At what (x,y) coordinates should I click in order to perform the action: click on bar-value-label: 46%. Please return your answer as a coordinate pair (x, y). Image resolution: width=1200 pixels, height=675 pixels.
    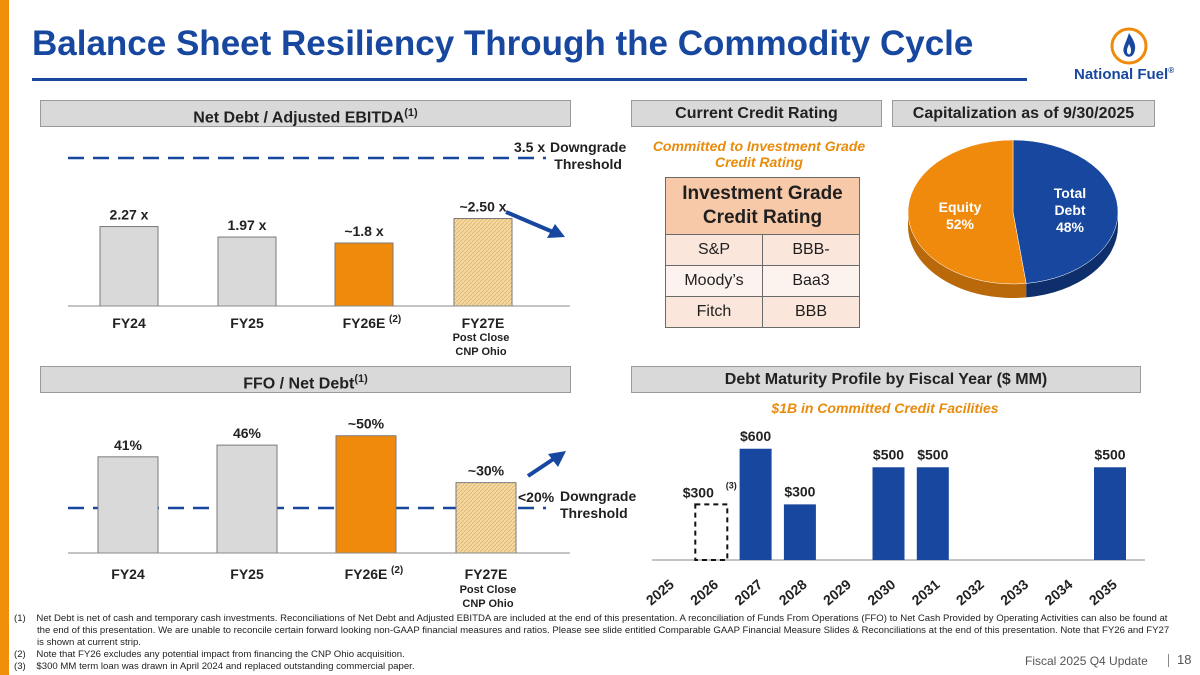
    Looking at the image, I should click on (247, 433).